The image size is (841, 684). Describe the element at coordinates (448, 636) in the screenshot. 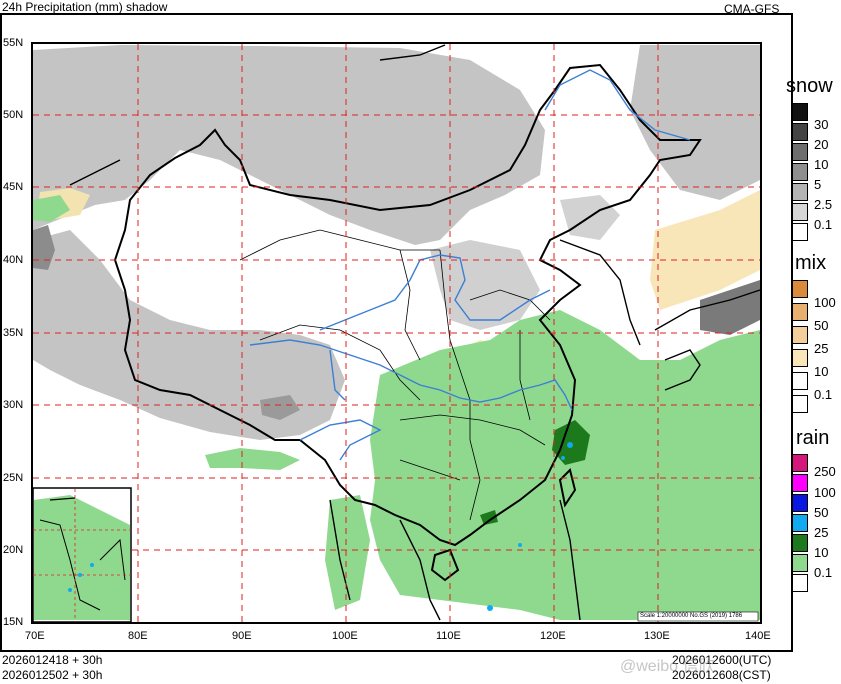

I see `lon-label: 110E` at that location.